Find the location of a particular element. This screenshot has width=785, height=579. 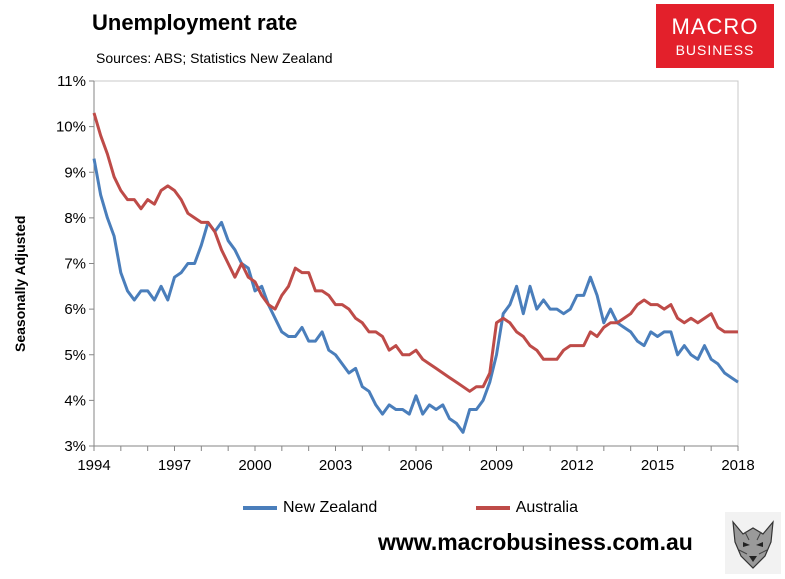

logo-line-1: MACRO is located at coordinates (715, 26).